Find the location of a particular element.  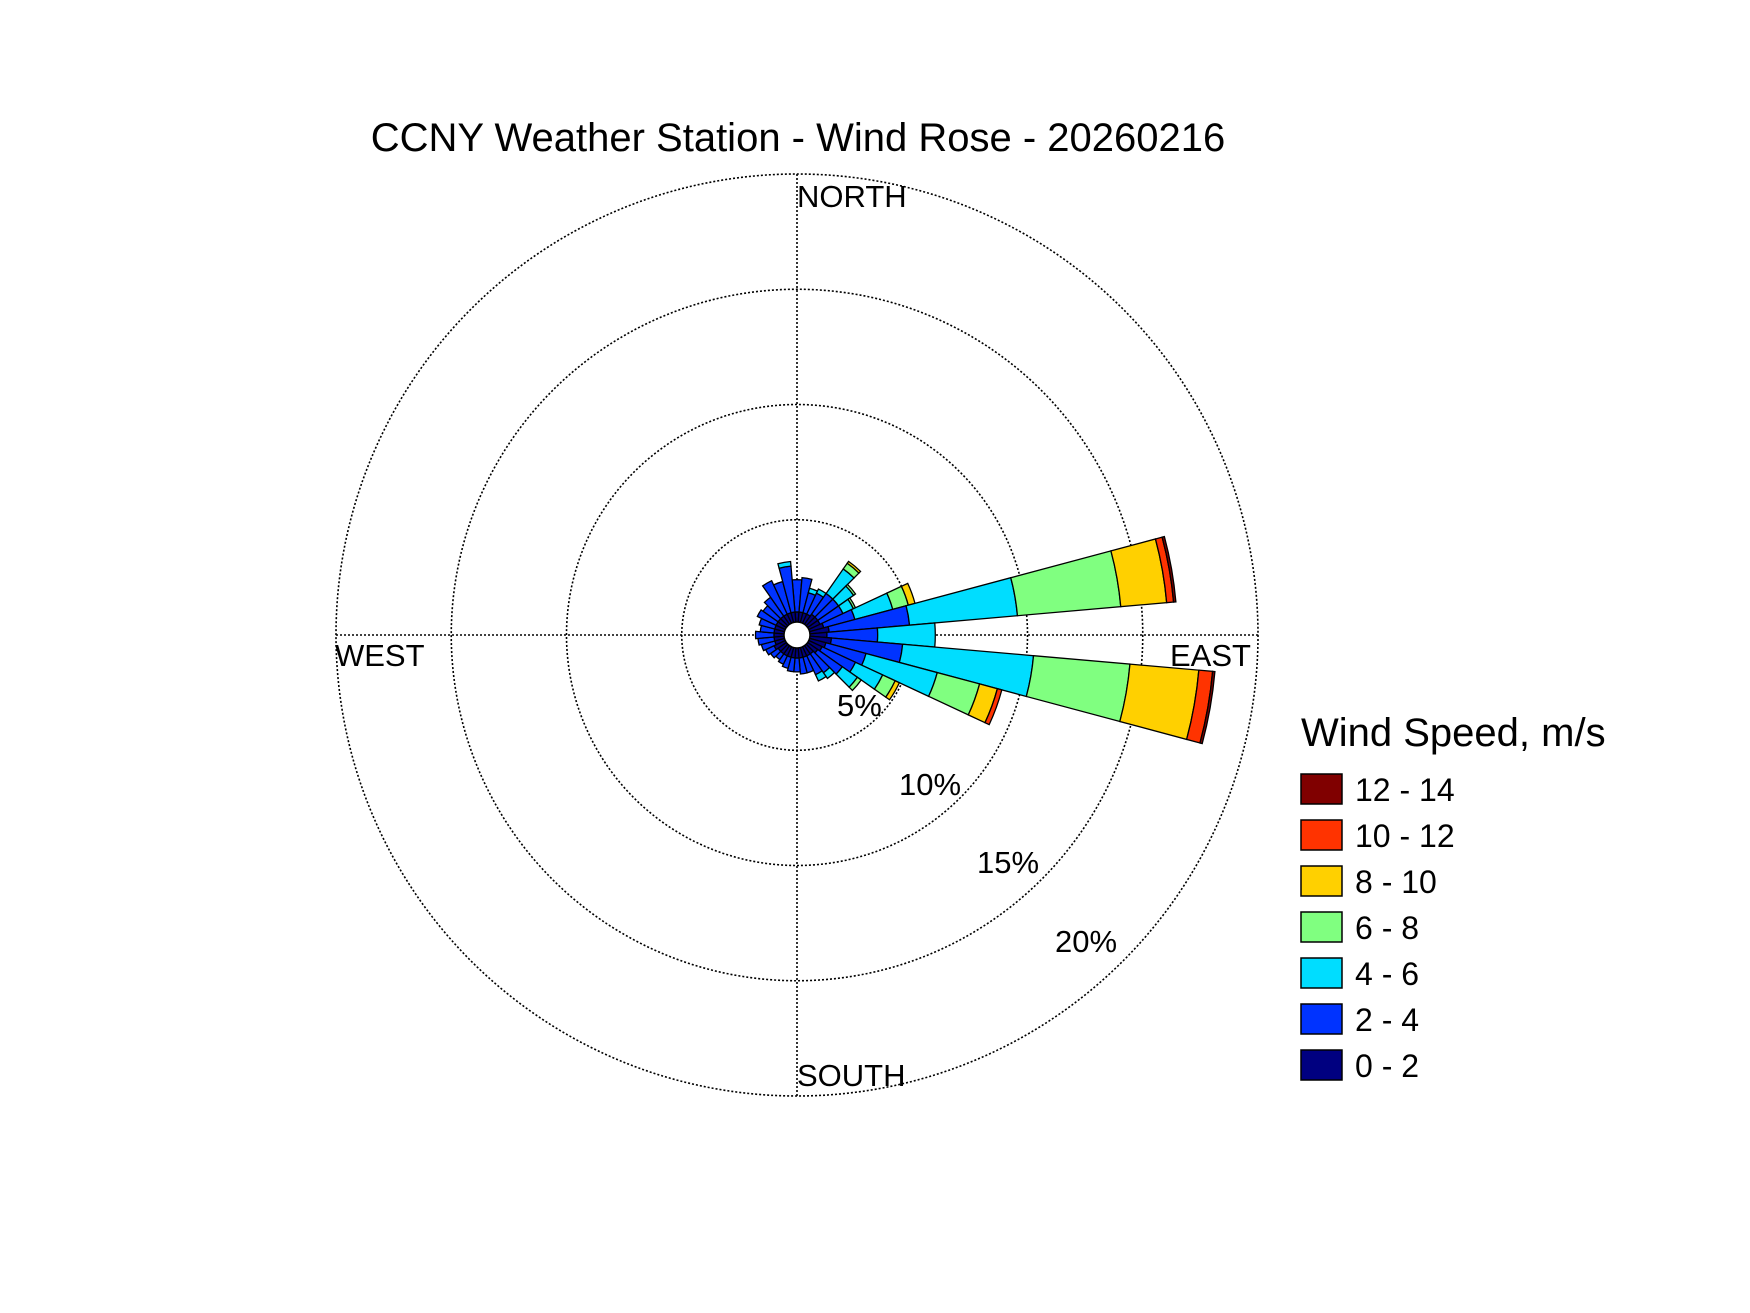

legend-label-4: 4 - 6 is located at coordinates (1387, 974).